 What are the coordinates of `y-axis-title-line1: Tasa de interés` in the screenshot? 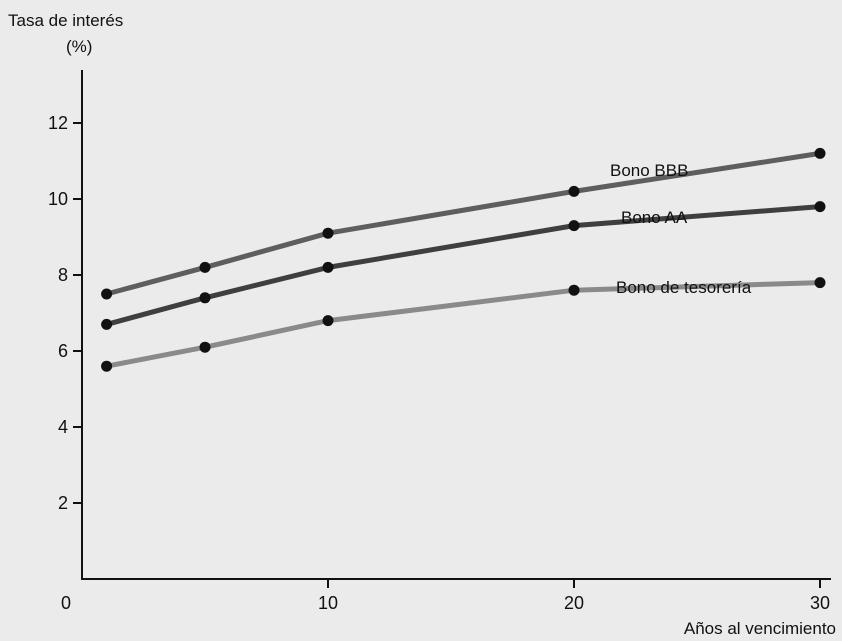 It's located at (65, 20).